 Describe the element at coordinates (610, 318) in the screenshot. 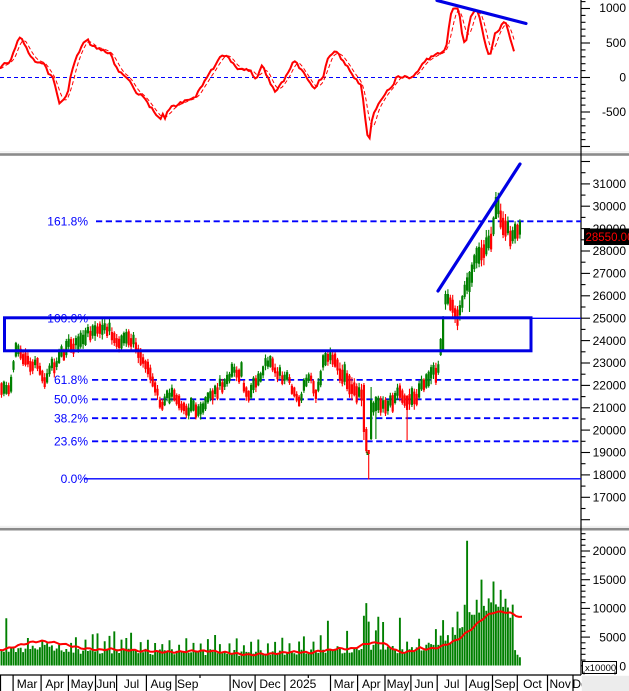

I see `svg-text: 25000` at that location.